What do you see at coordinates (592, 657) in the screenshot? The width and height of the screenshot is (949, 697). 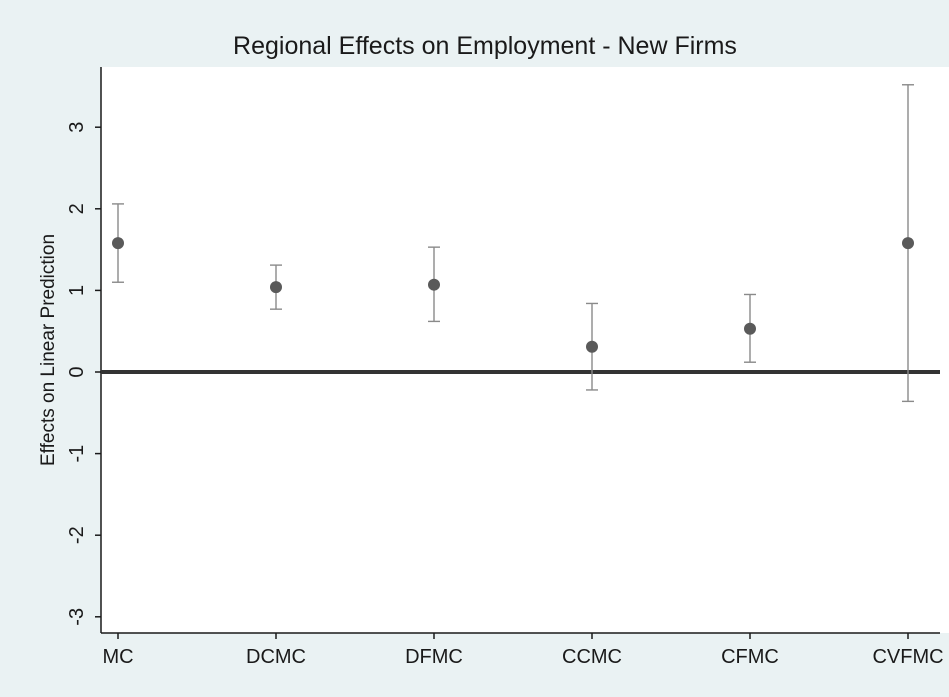 I see `x-tick-label: CCMC` at bounding box center [592, 657].